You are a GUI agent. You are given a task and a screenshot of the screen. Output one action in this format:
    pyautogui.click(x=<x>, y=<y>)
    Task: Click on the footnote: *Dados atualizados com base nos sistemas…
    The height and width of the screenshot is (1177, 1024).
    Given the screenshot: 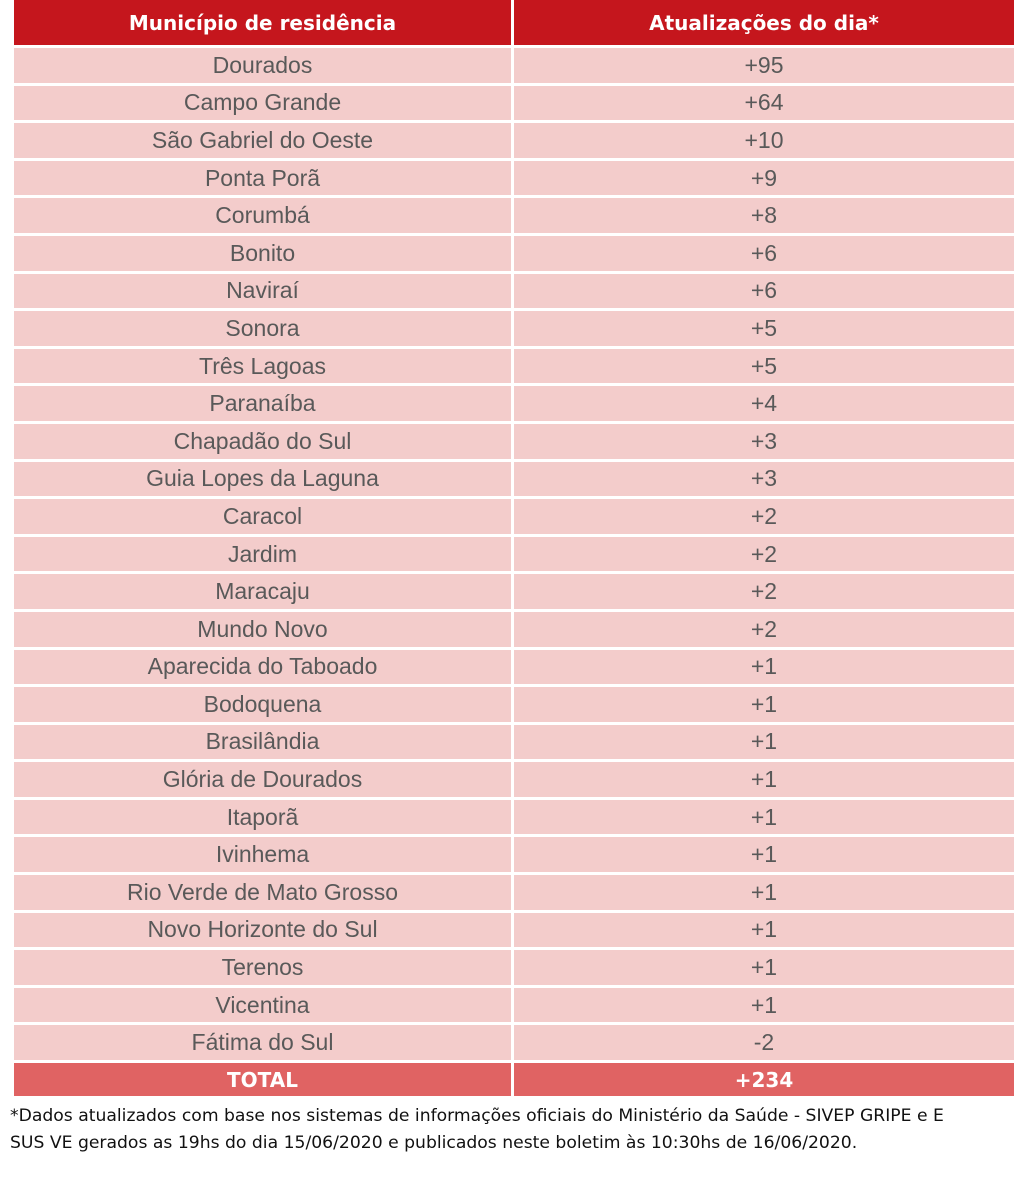 What is the action you would take?
    pyautogui.click(x=515, y=1130)
    